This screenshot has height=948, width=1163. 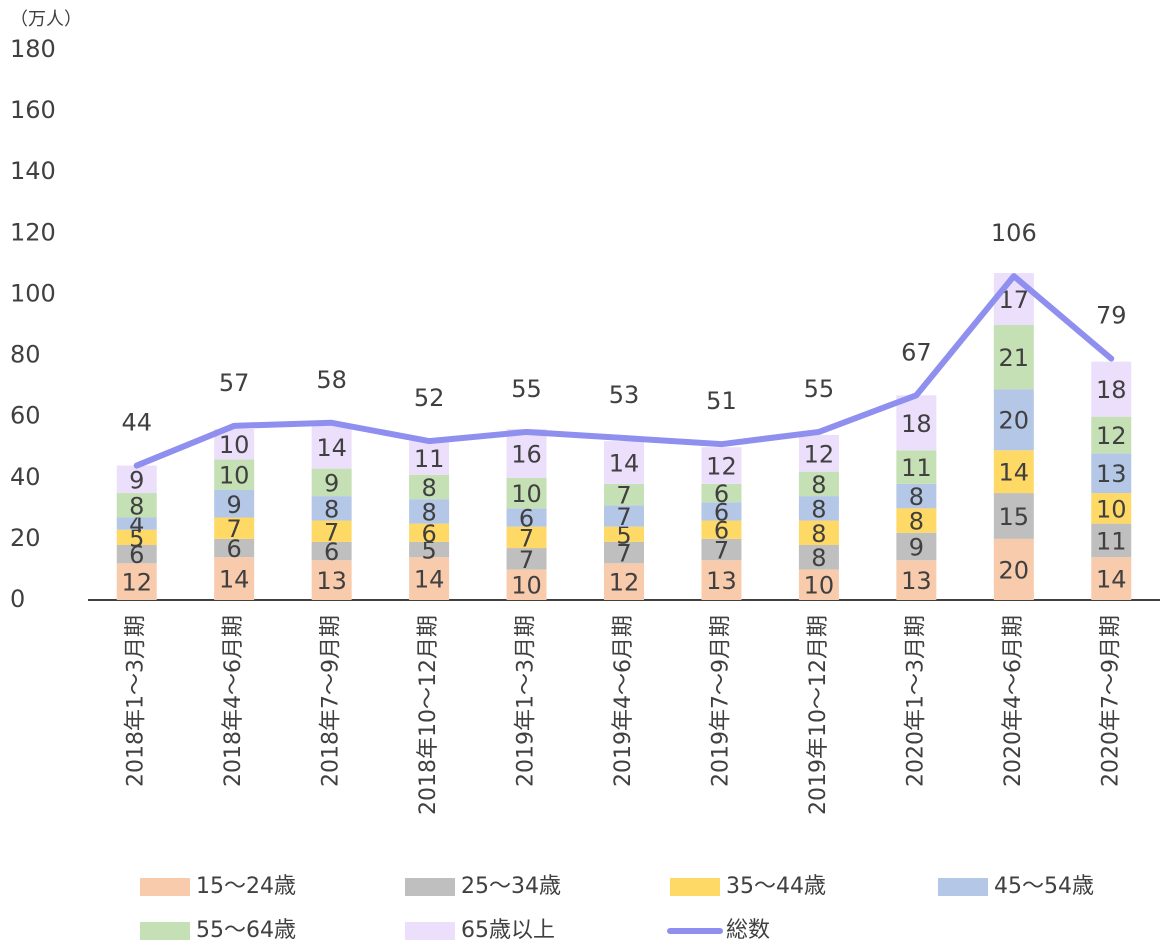 I want to click on x-tick-label: 2018年10～12月期, so click(x=428, y=715).